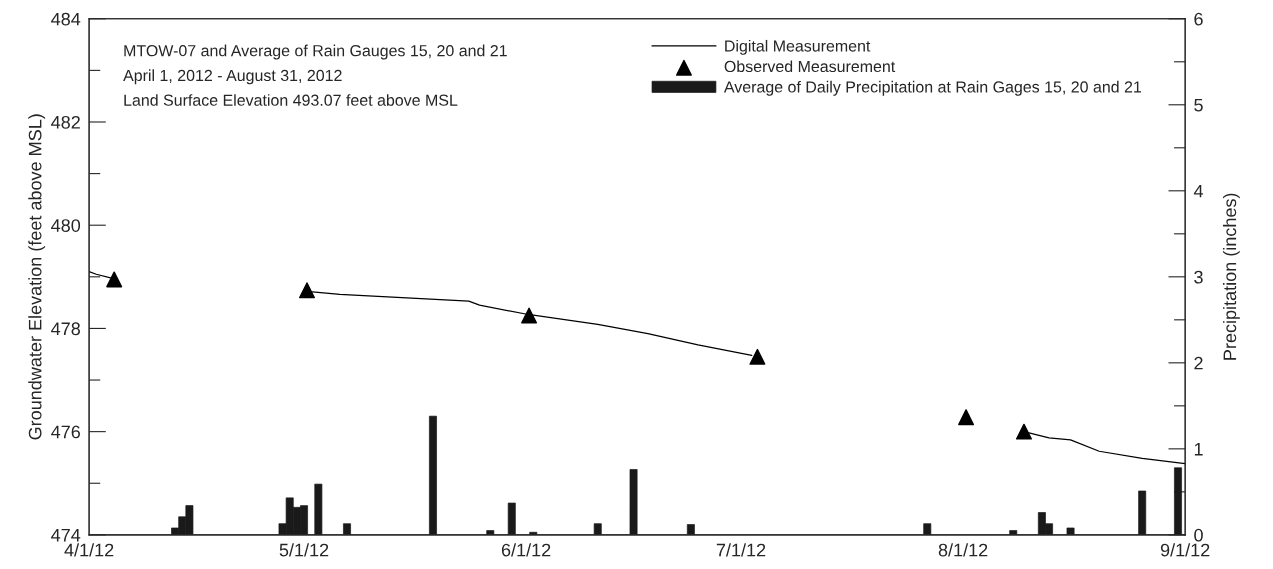 Image resolution: width=1273 pixels, height=569 pixels. Describe the element at coordinates (65, 122) in the screenshot. I see `y-tick-label: 482` at that location.